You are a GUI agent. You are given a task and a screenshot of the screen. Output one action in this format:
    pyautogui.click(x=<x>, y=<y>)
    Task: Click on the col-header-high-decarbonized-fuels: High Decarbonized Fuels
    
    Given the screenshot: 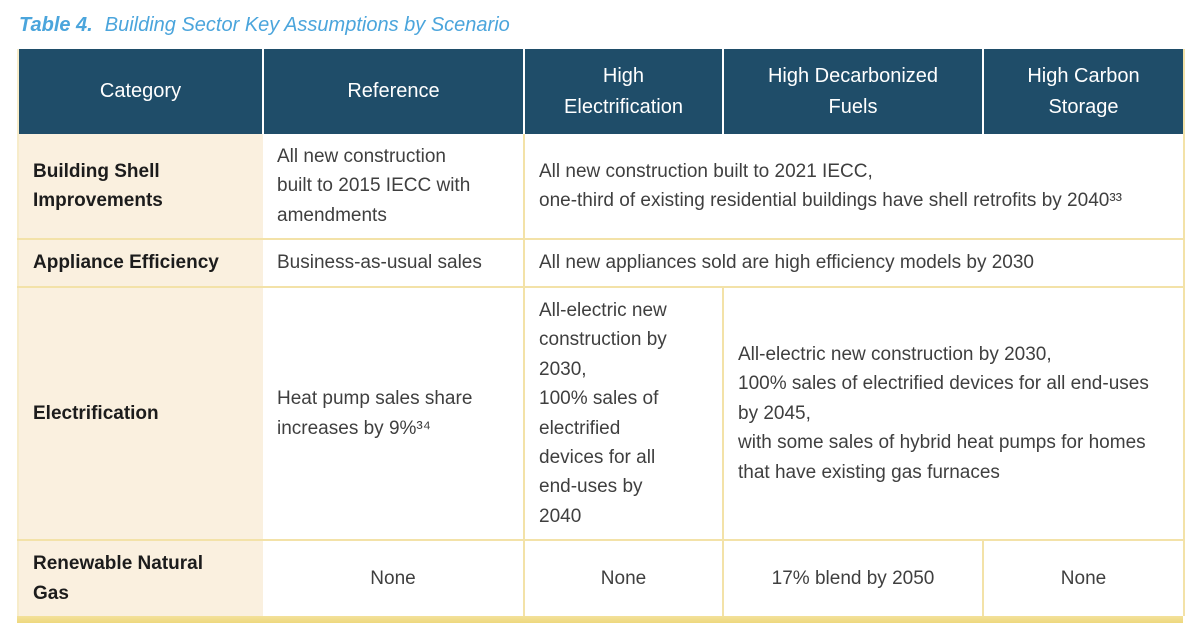 What is the action you would take?
    pyautogui.click(x=852, y=91)
    